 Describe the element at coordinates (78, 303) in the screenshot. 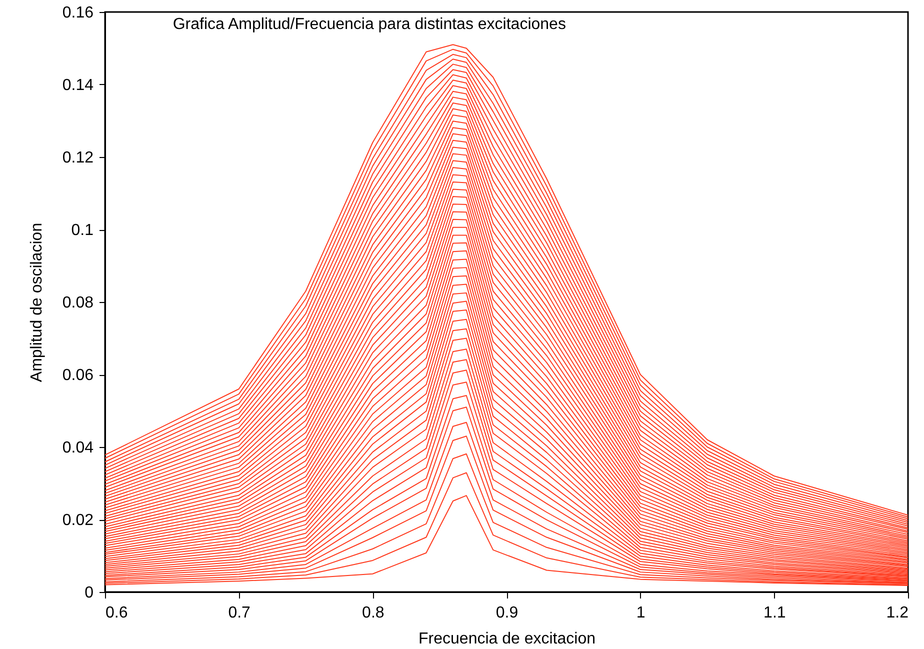

I see `y-tick-label: 0.08` at that location.